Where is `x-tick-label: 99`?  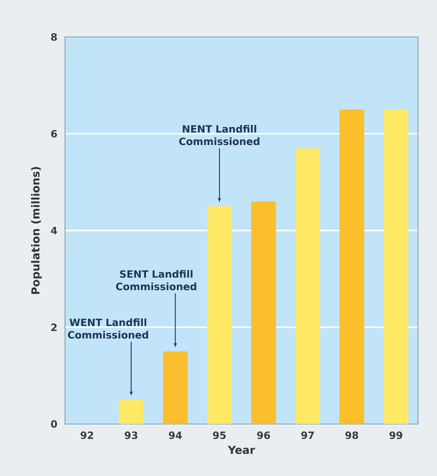
x-tick-label: 99 is located at coordinates (396, 436).